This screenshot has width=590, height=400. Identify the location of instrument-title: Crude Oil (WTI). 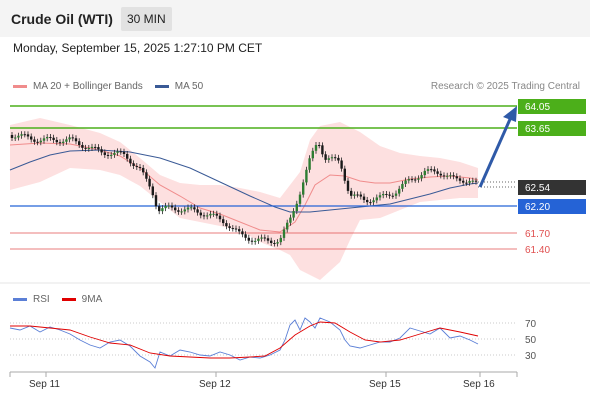
(62, 19).